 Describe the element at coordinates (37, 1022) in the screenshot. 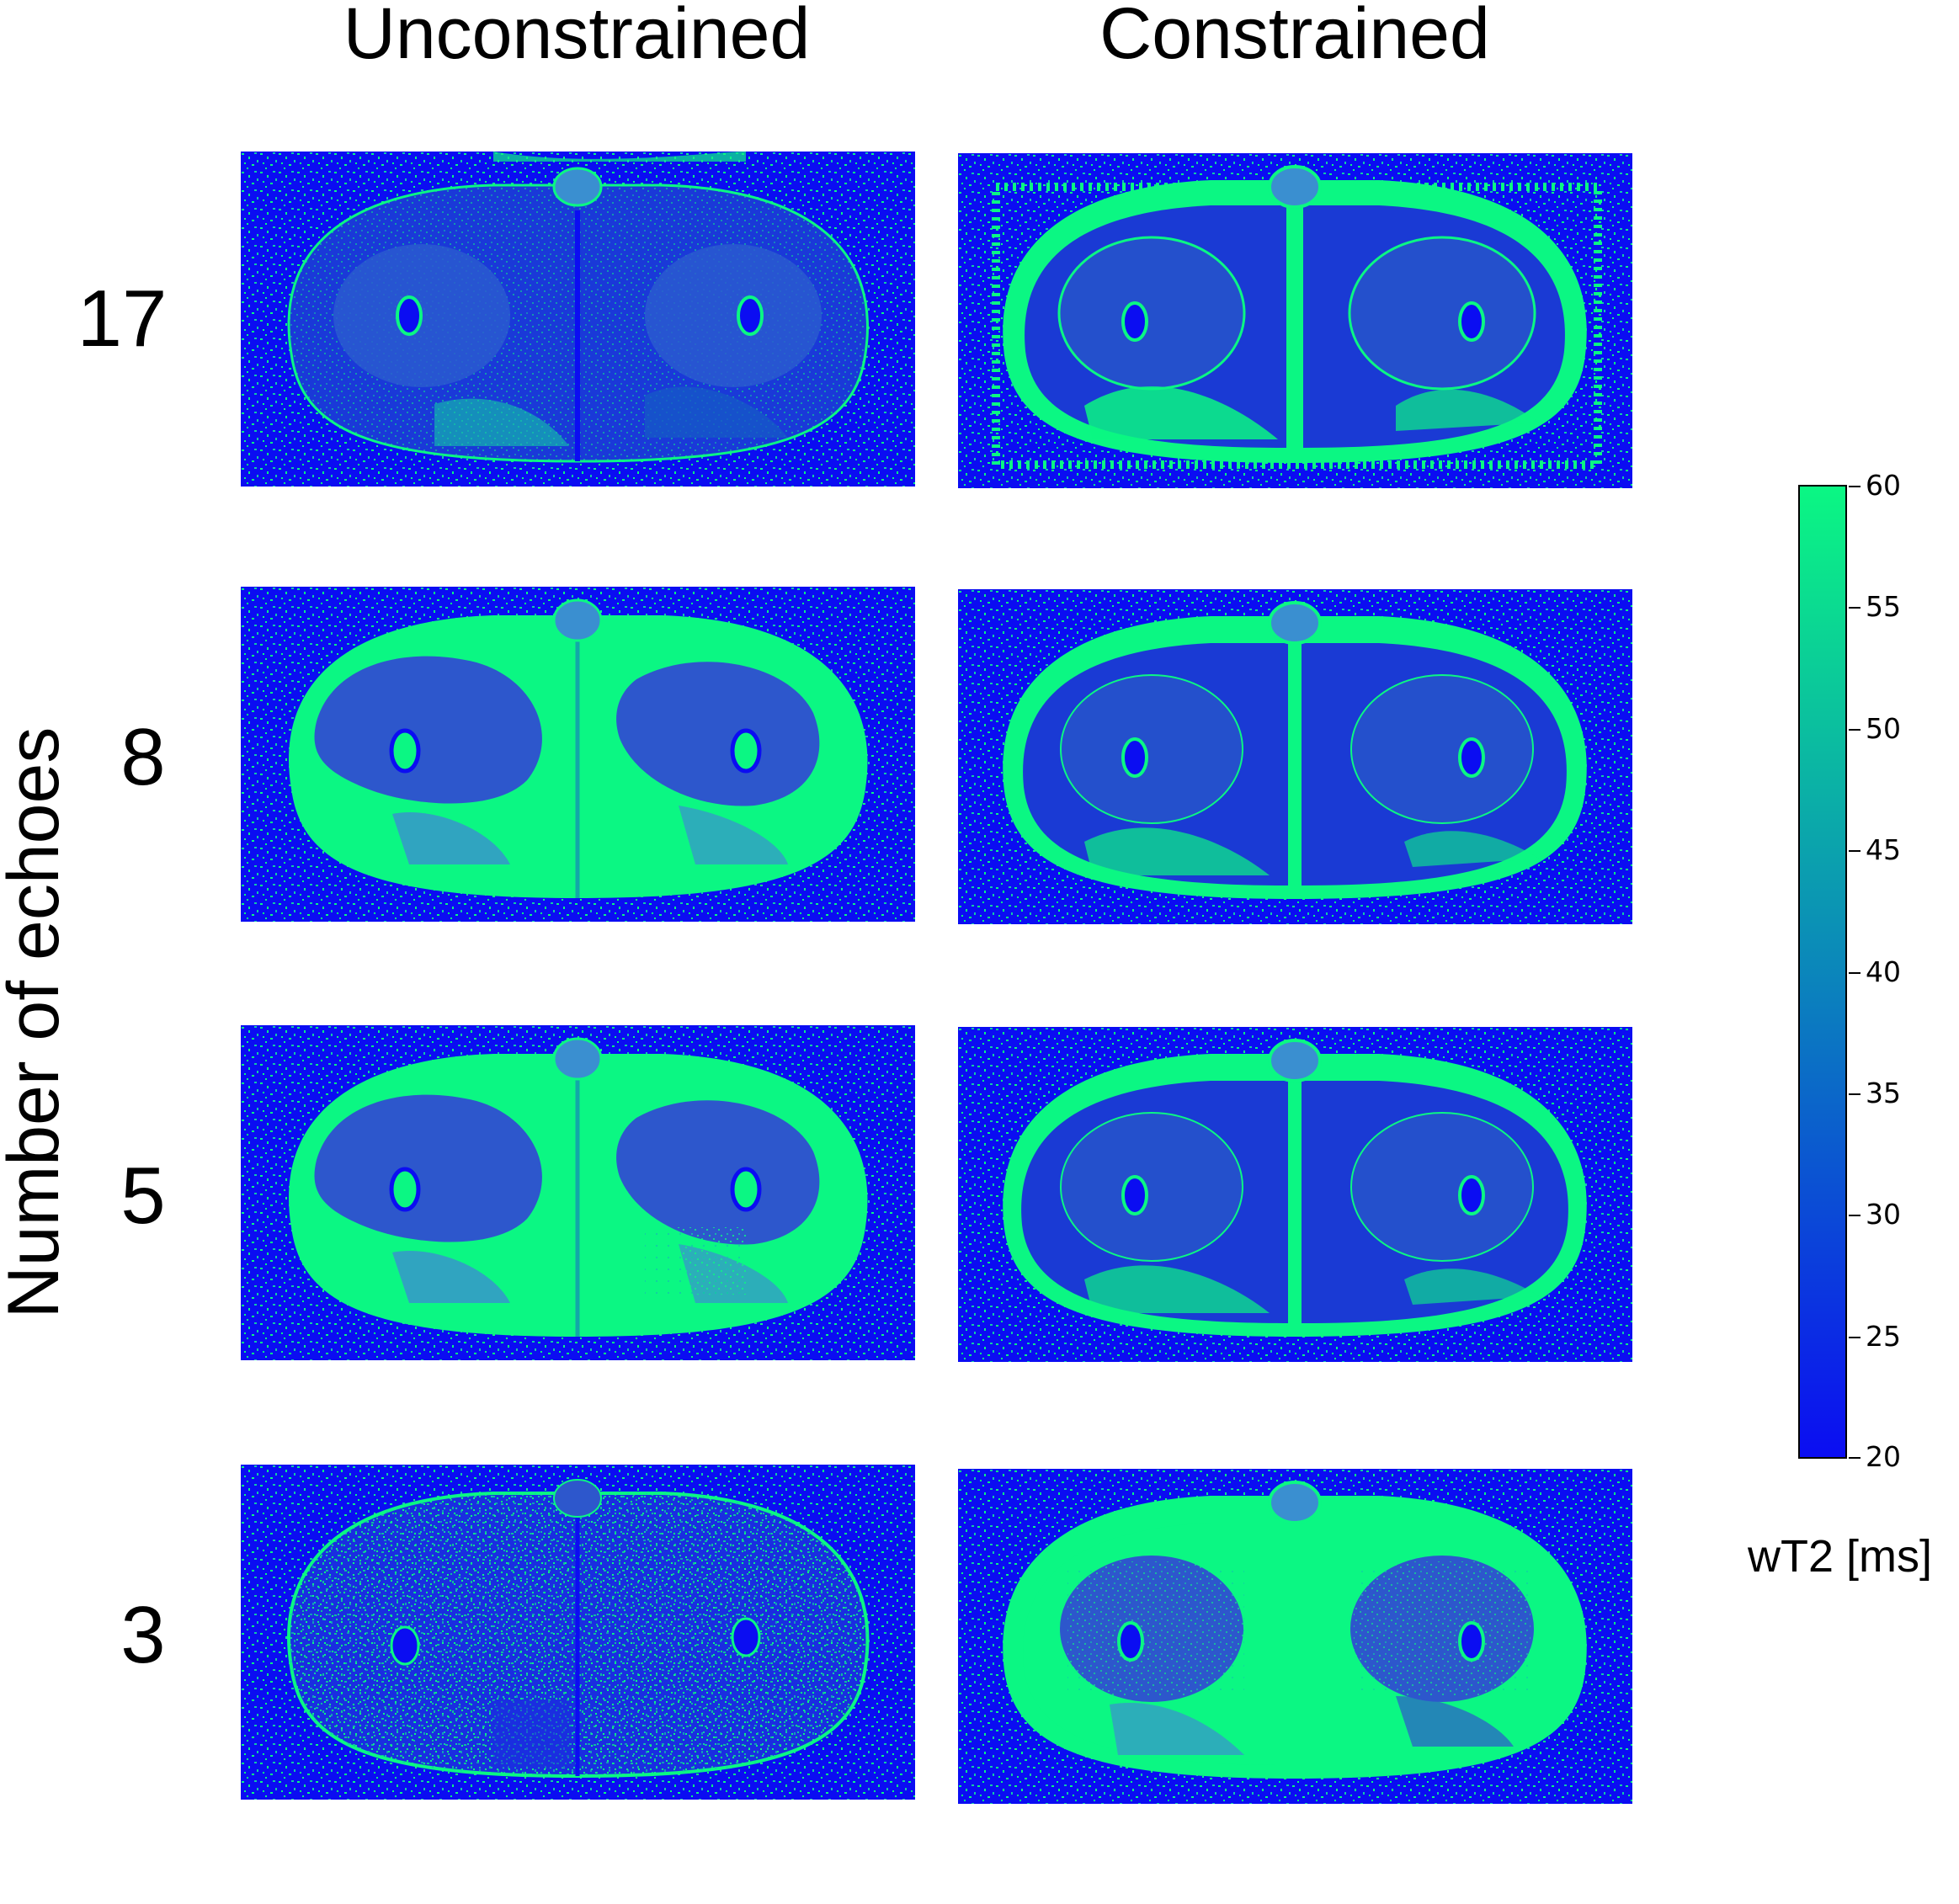

I see `y-axis-title: Number of echoes` at that location.